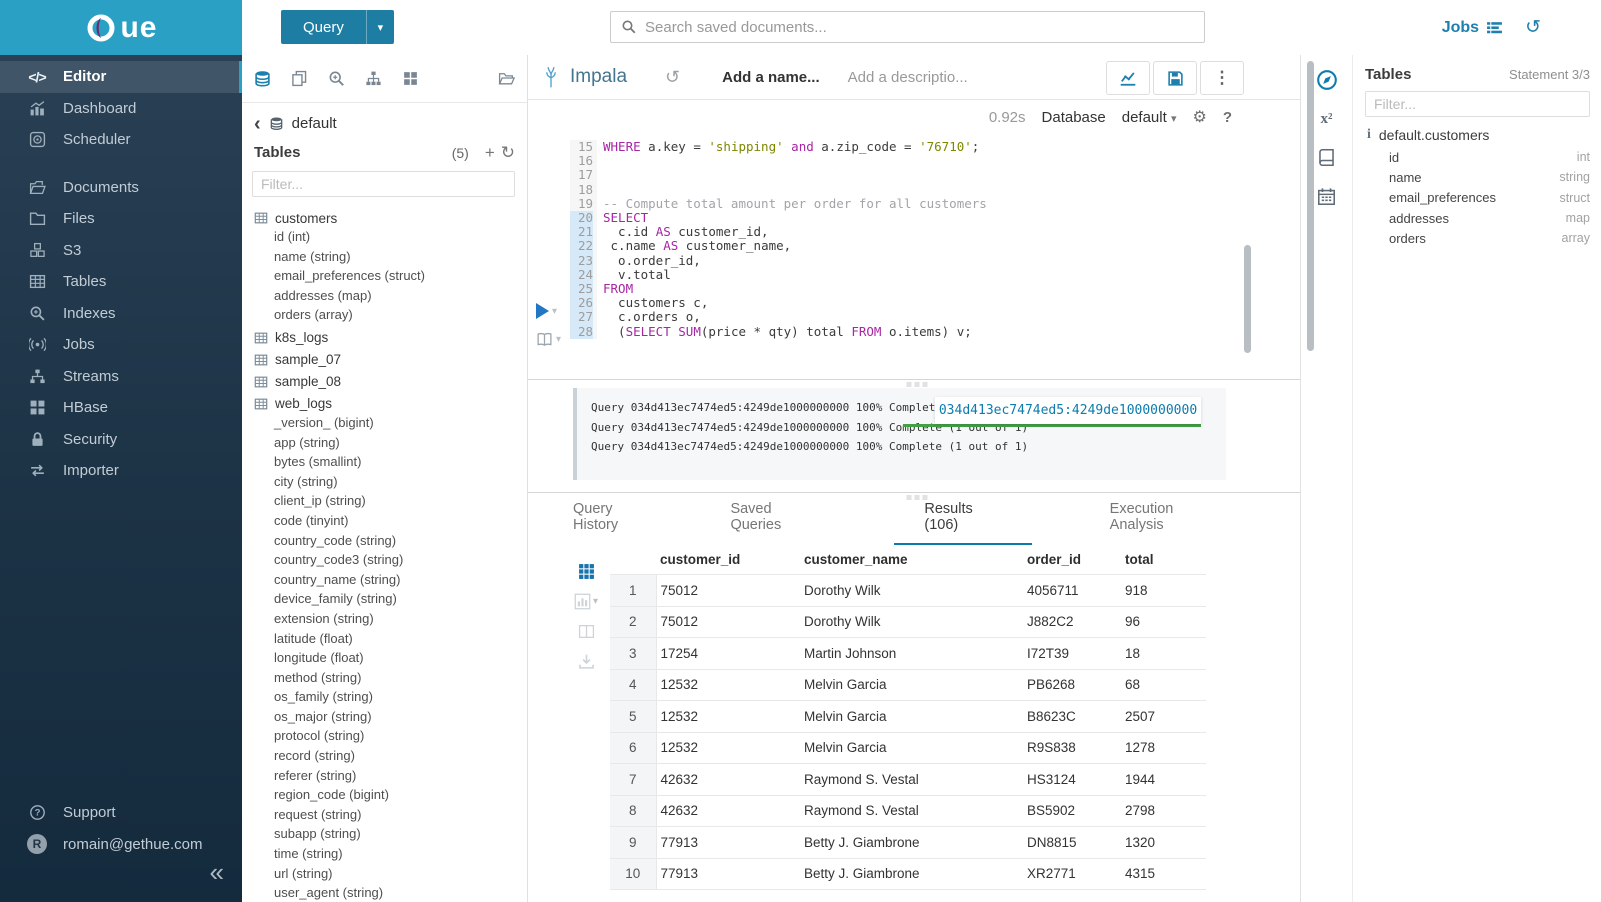 The height and width of the screenshot is (902, 1601). I want to click on sidebar-item-importer: Importer, so click(121, 471).